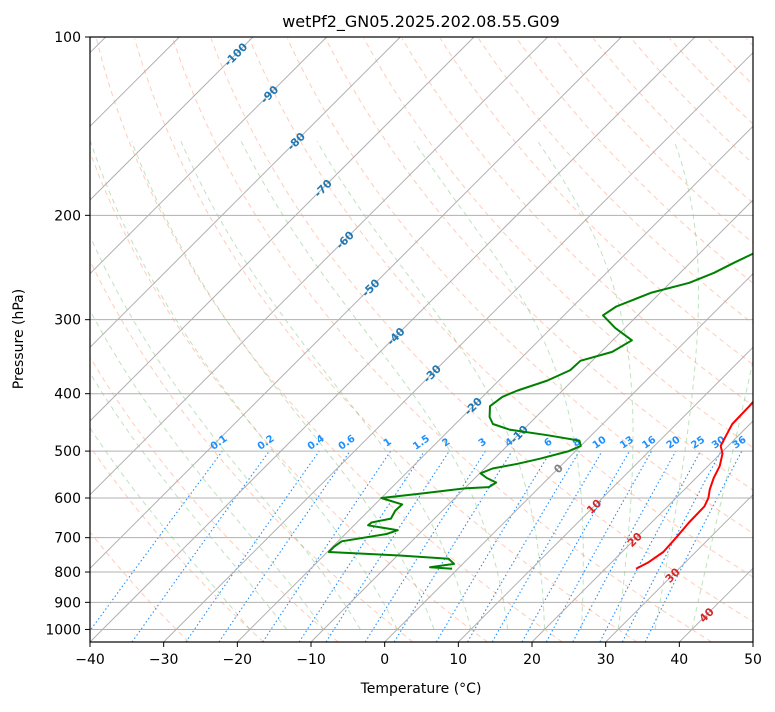 This screenshot has width=775, height=712. Describe the element at coordinates (67, 38) in the screenshot. I see `y-tick-label: 100` at that location.